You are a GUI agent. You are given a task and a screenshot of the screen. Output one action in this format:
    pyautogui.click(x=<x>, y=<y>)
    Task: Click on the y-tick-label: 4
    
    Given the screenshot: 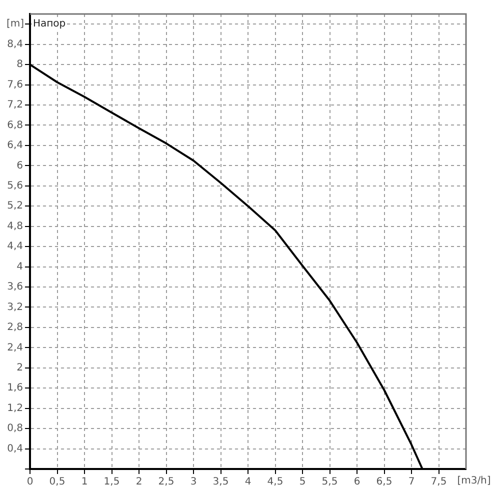 What is the action you would take?
    pyautogui.click(x=19, y=266)
    